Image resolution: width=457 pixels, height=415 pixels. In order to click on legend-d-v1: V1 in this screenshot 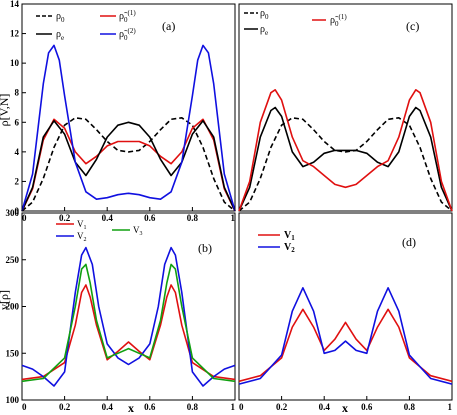, I will do `click(289, 236)`.